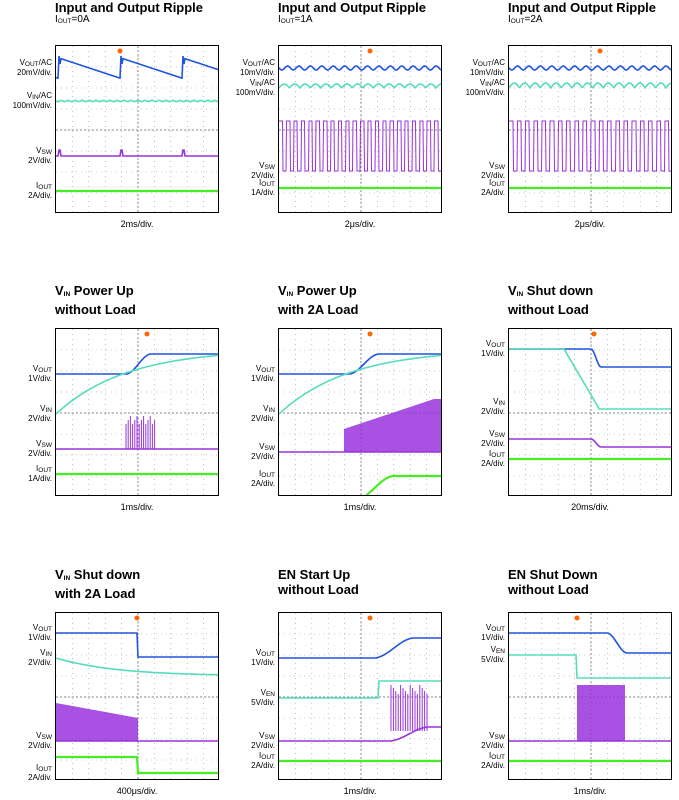  What do you see at coordinates (314, 574) in the screenshot?
I see `title-text: EN Start Up` at bounding box center [314, 574].